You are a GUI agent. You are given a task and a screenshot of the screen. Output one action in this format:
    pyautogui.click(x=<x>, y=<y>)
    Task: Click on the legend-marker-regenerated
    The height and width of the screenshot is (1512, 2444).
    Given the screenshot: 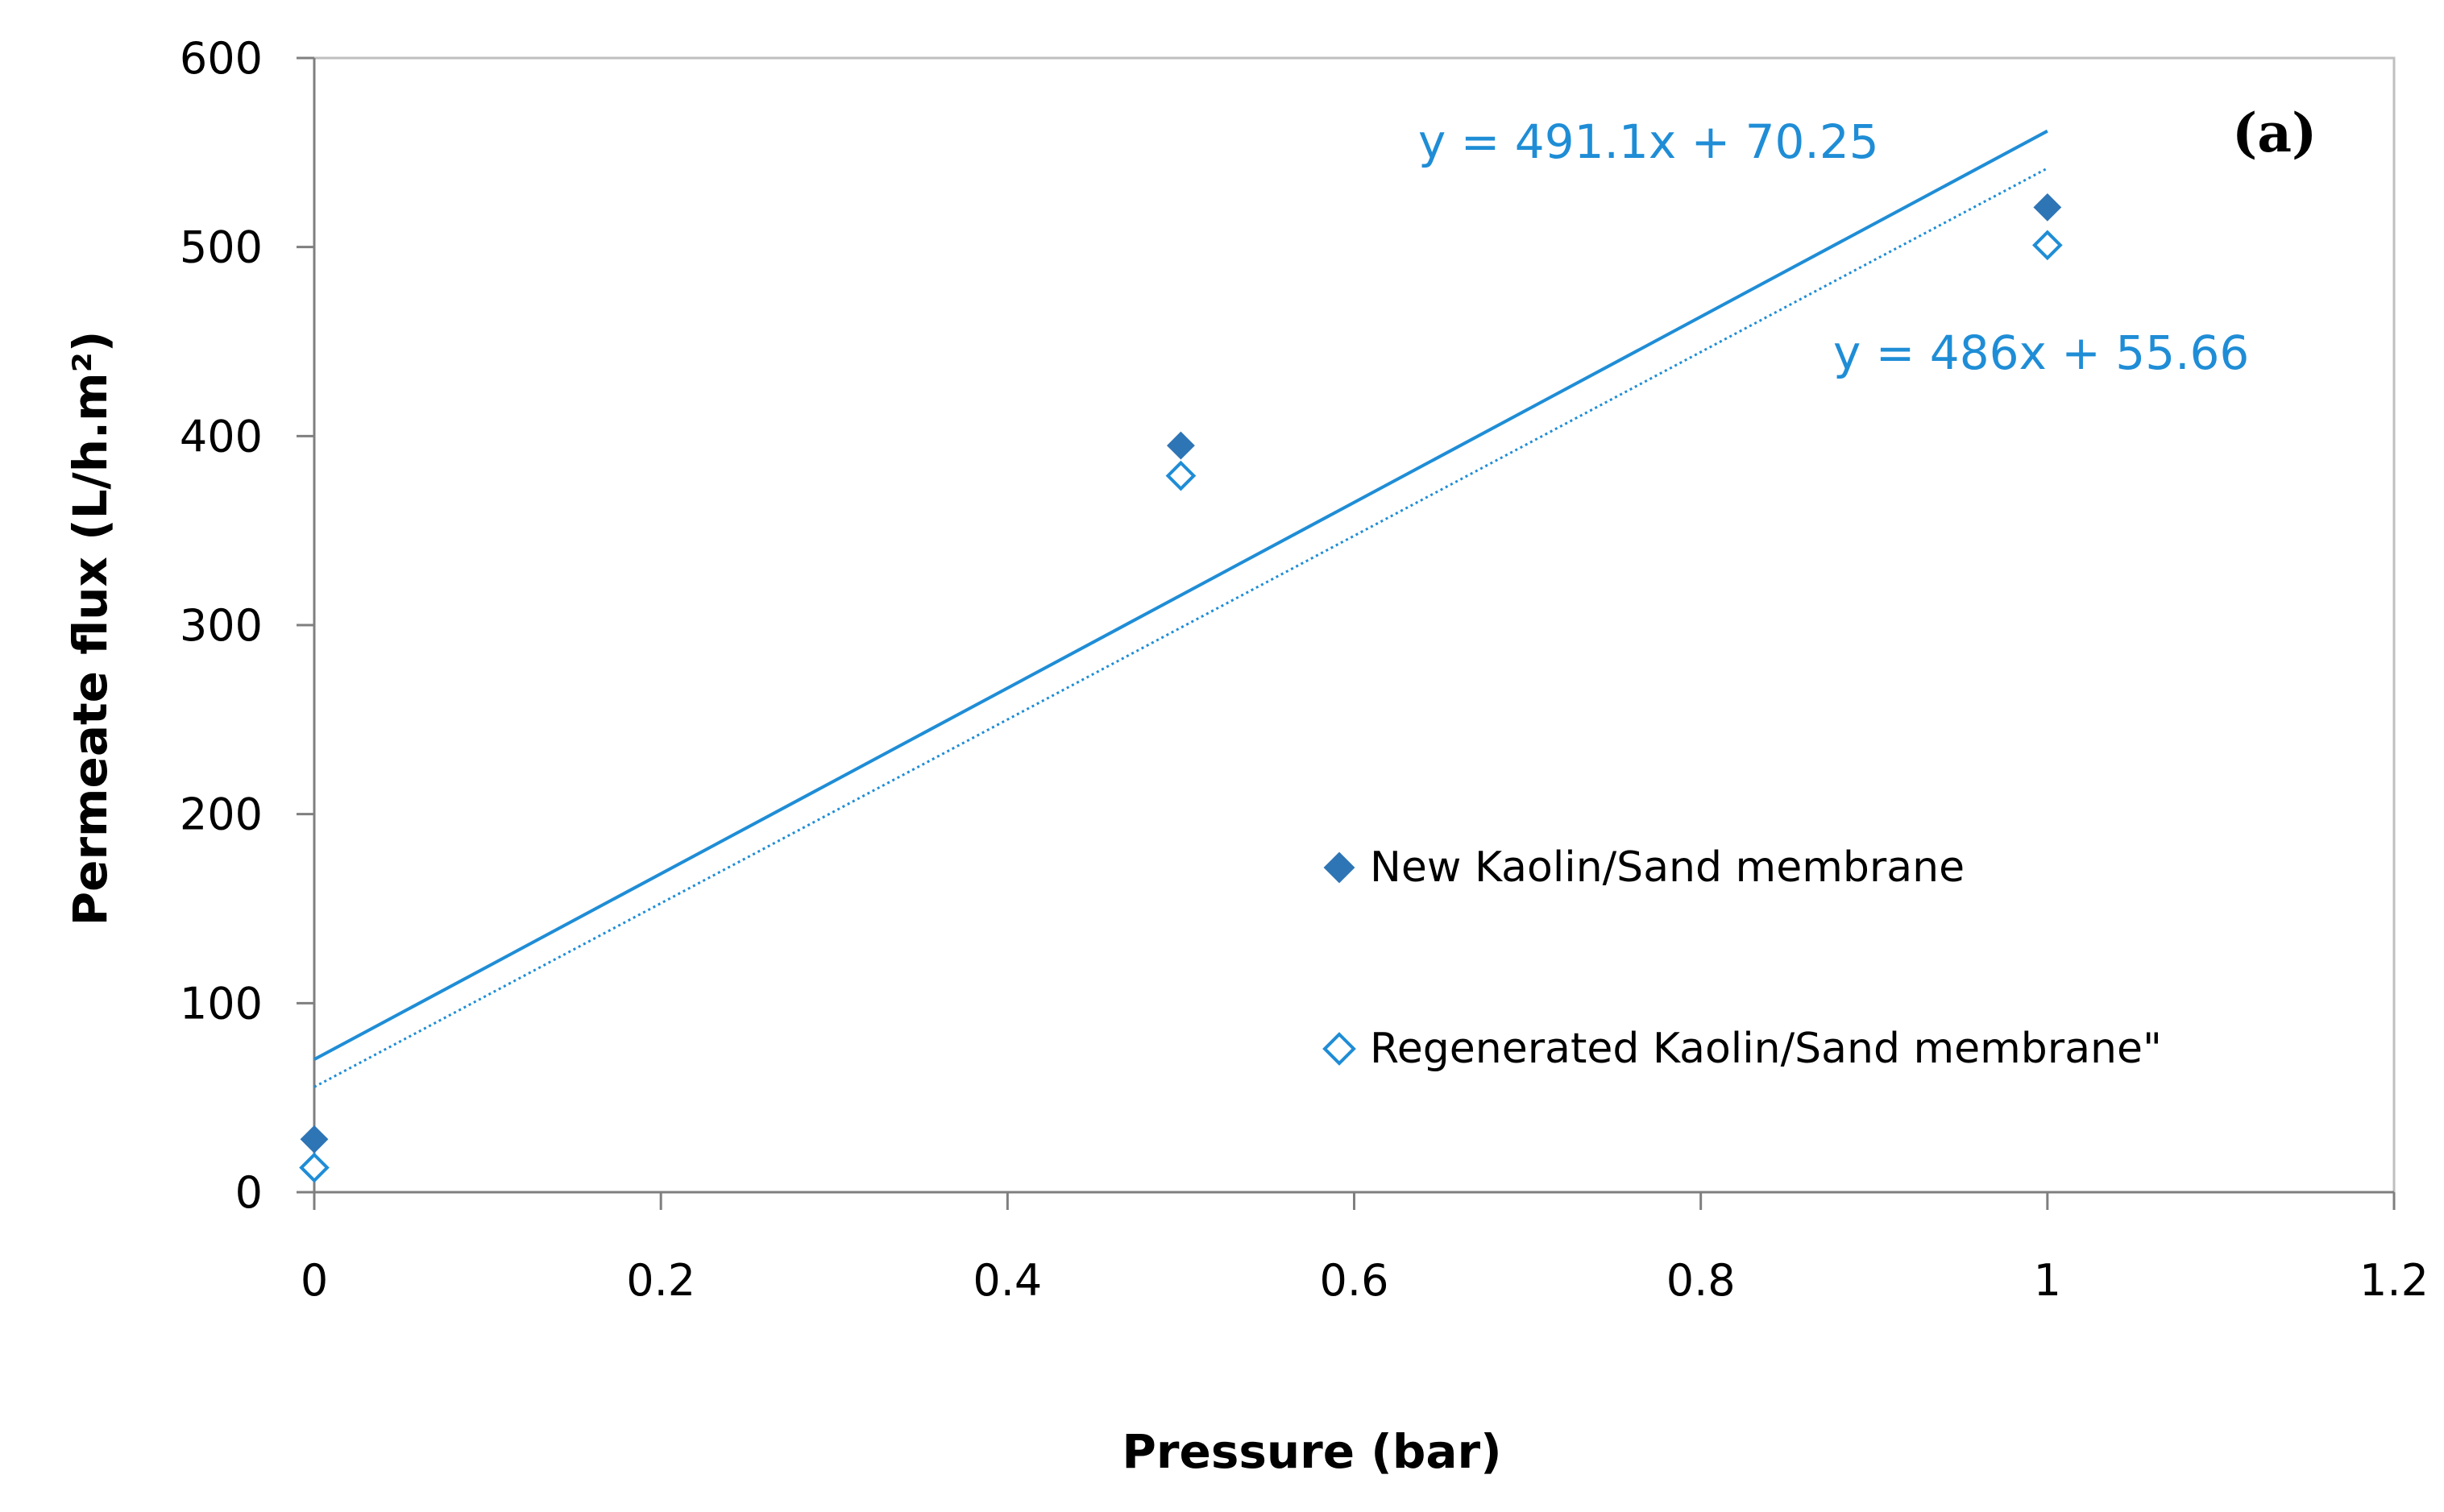 What is the action you would take?
    pyautogui.click(x=1339, y=1049)
    